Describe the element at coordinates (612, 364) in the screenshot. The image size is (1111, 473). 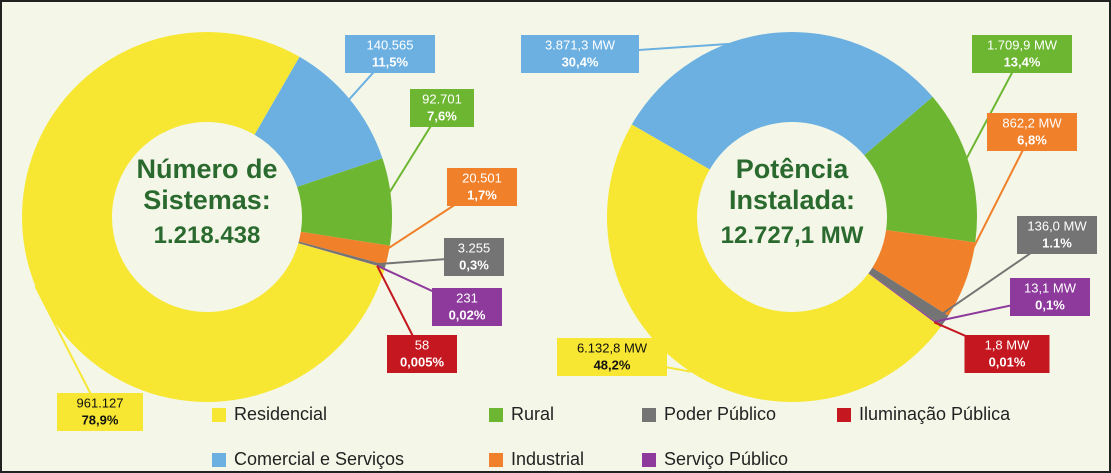
I see `share-label: 48,2%` at that location.